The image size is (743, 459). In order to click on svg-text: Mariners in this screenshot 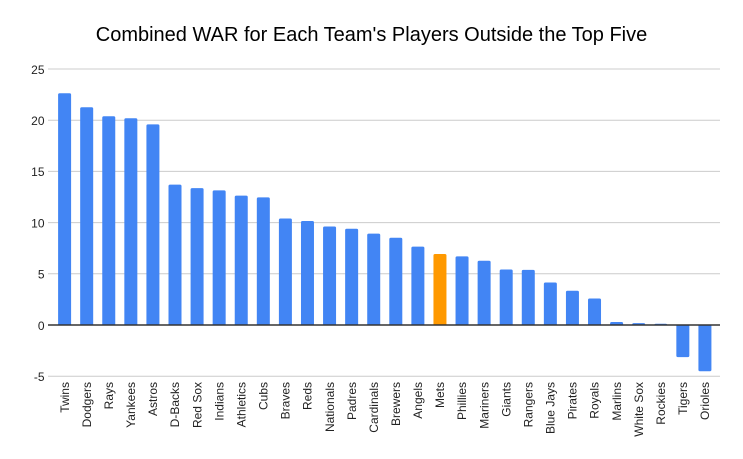, I will do `click(484, 405)`.